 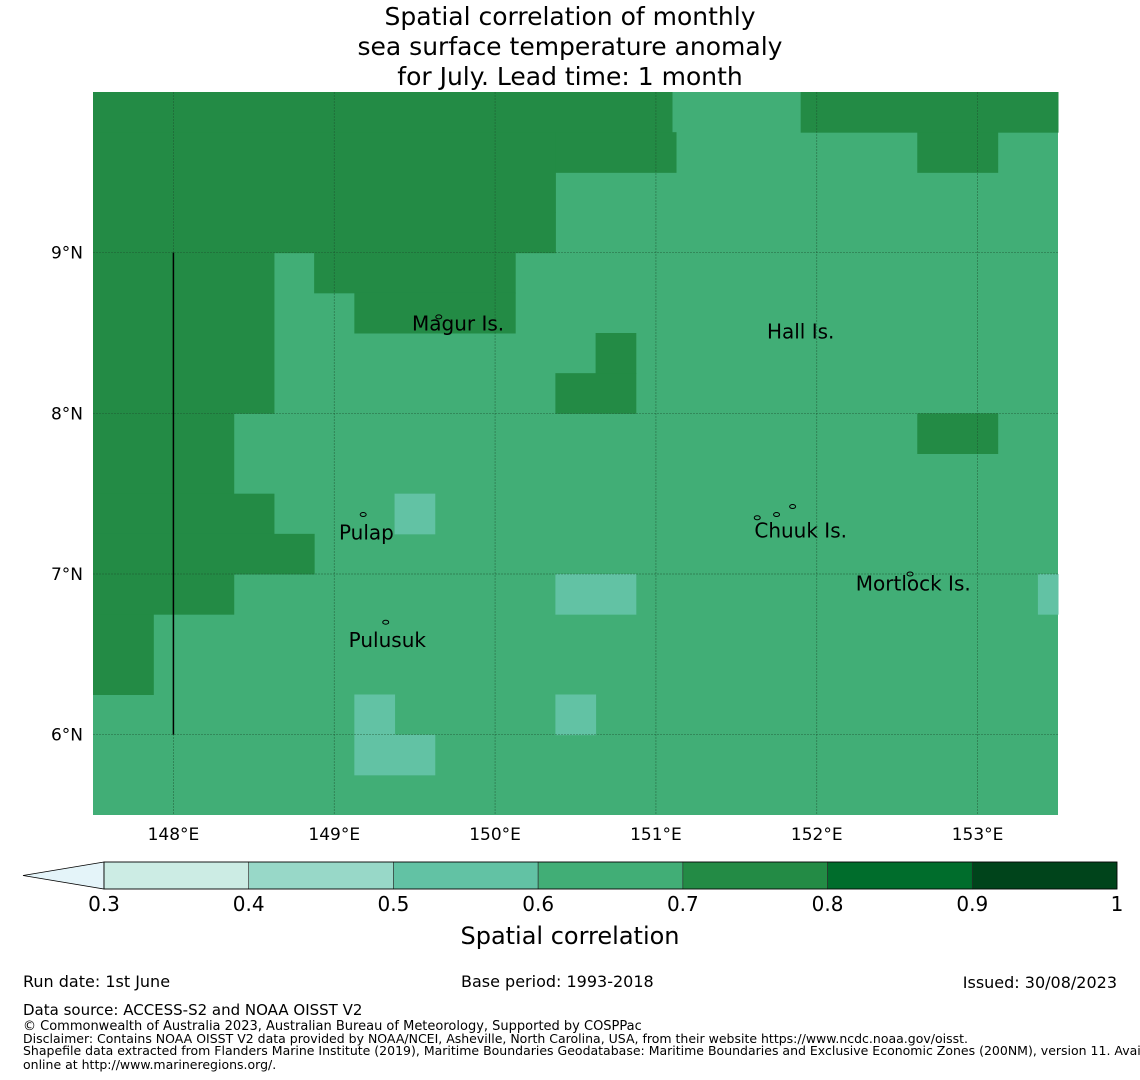 I want to click on colorbar-tick-label: 0.9, so click(x=972, y=904).